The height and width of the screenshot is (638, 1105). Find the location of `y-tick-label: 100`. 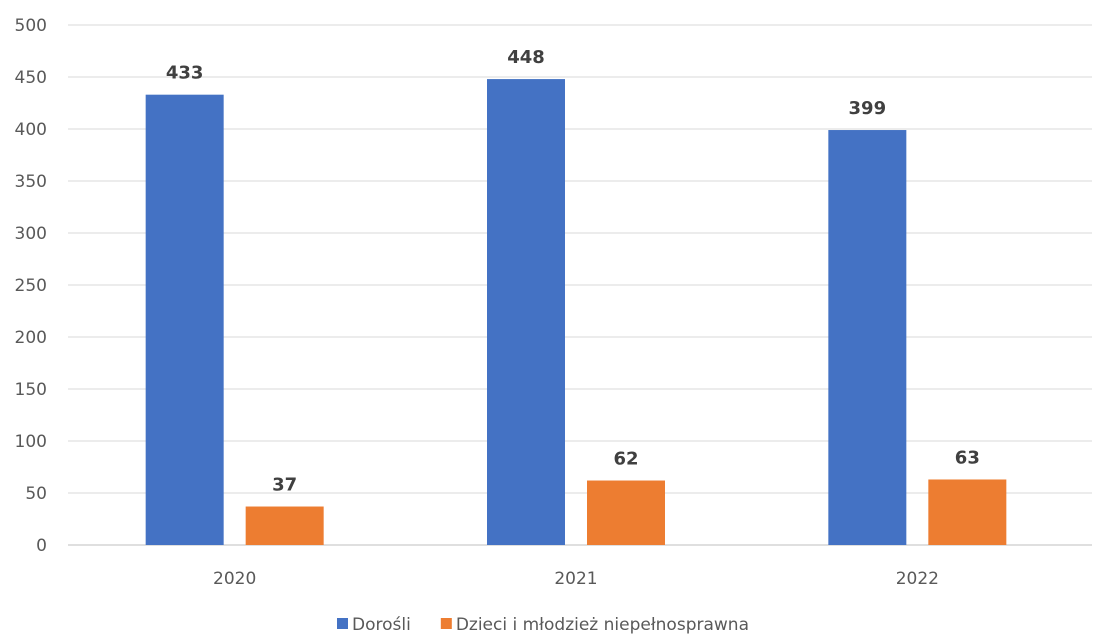

y-tick-label: 100 is located at coordinates (31, 442).